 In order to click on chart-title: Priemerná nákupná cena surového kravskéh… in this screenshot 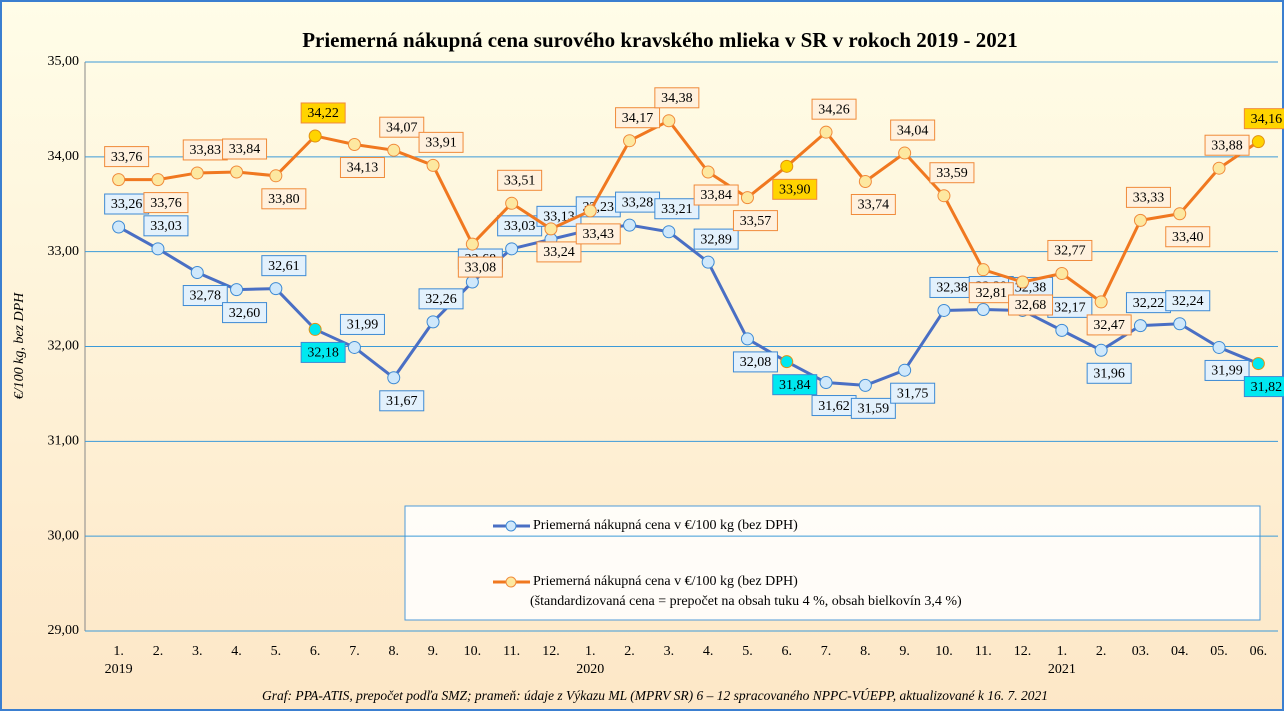, I will do `click(660, 40)`.